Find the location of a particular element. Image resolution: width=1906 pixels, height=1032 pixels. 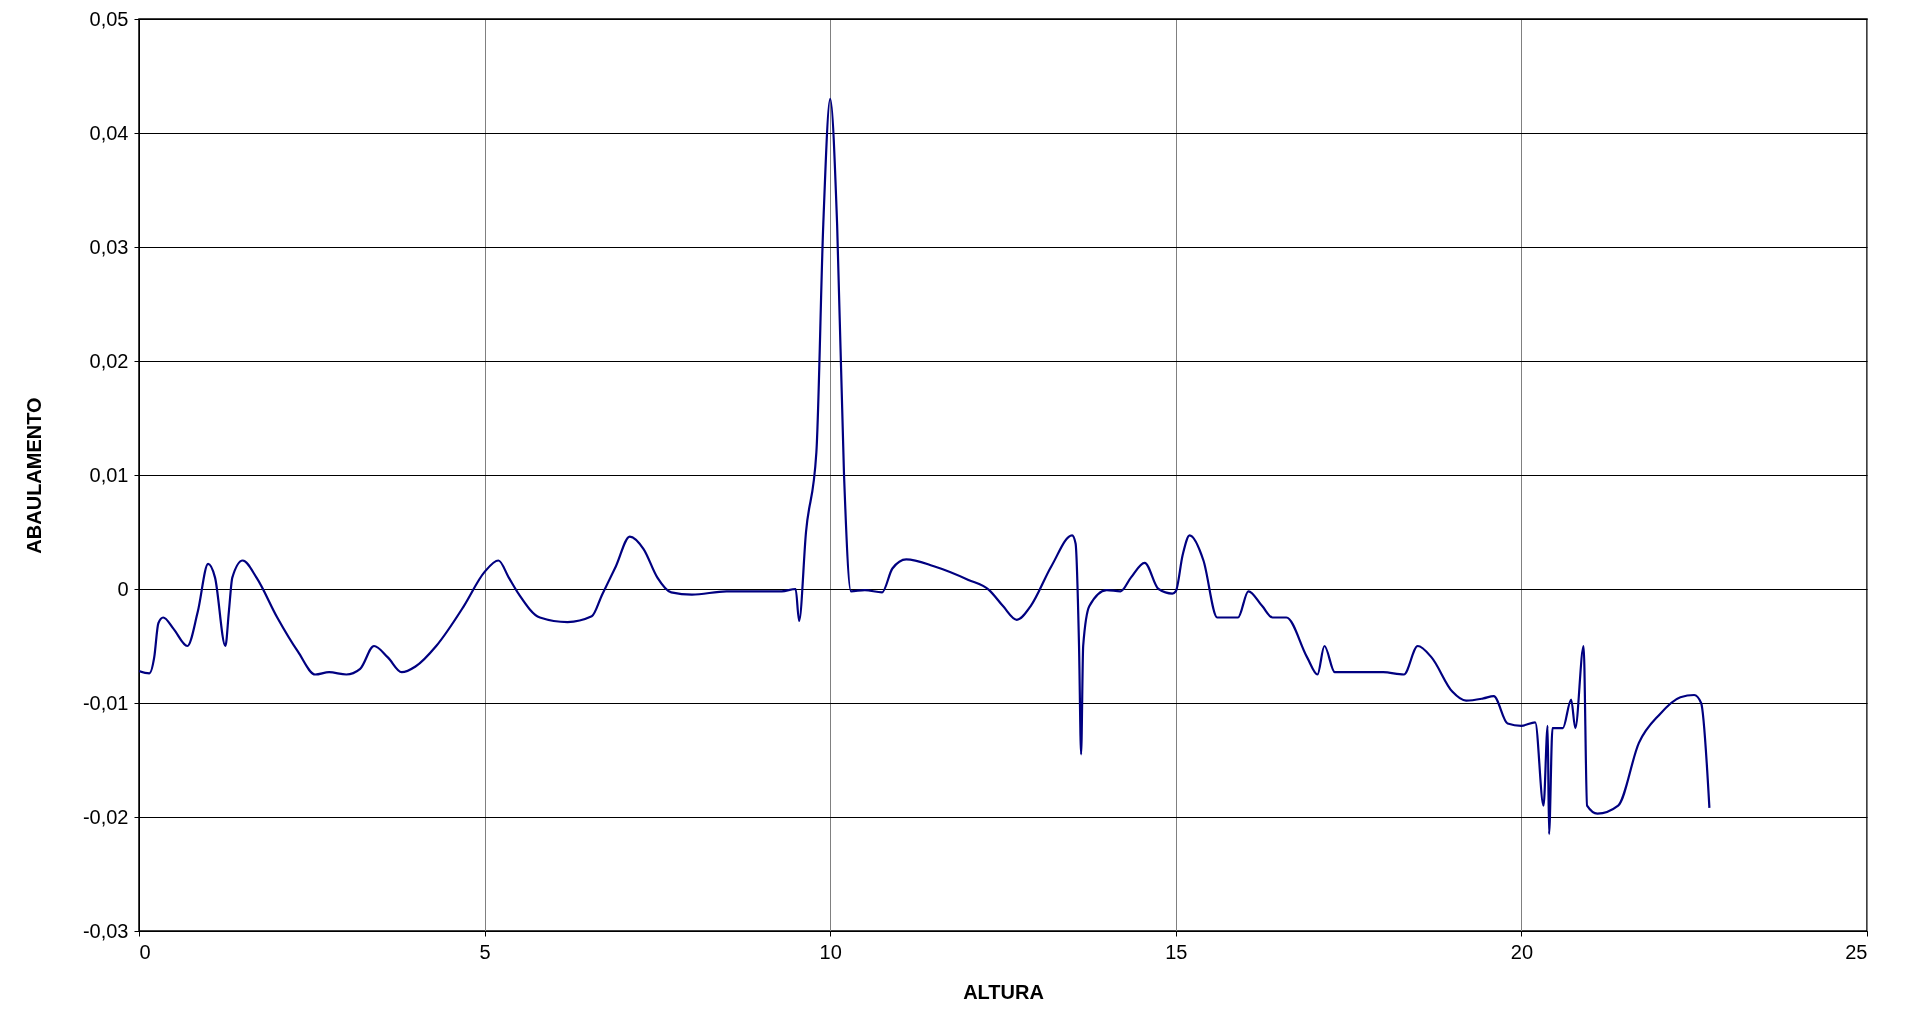

y-tick-label: -0,02 is located at coordinates (105, 816).